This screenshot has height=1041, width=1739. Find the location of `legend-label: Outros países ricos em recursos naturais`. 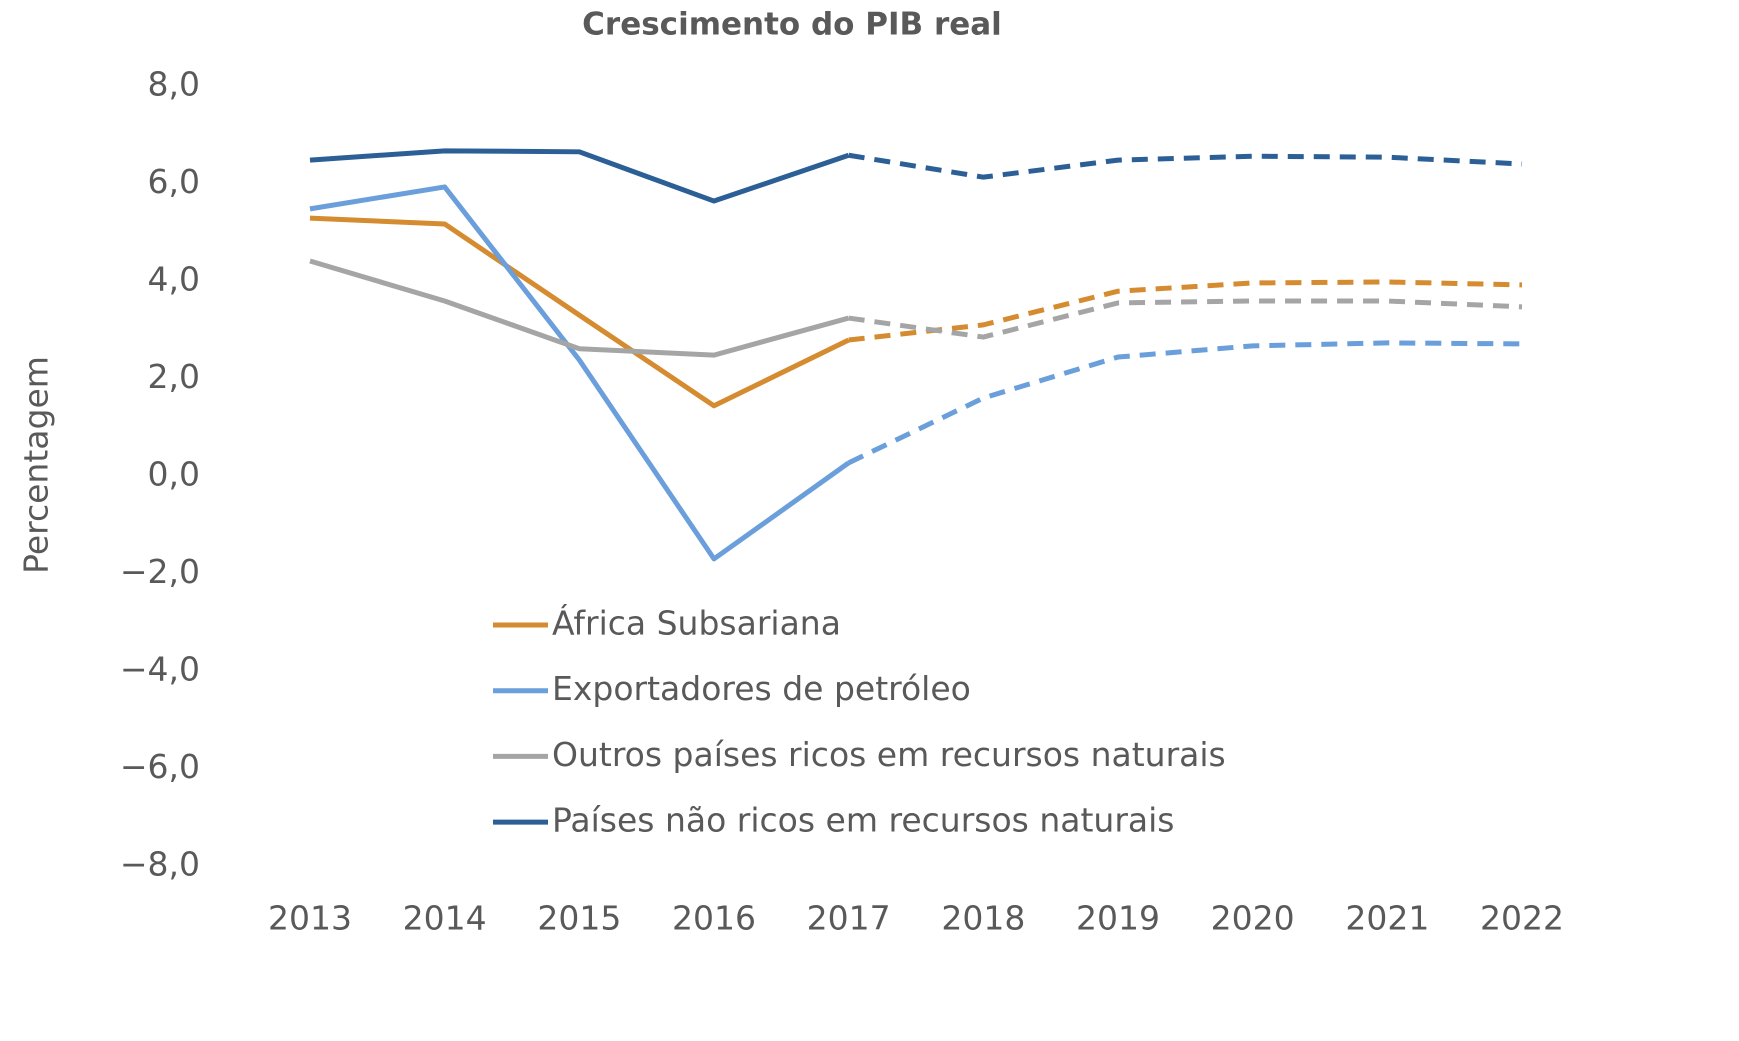

legend-label: Outros países ricos em recursos naturais is located at coordinates (889, 754).